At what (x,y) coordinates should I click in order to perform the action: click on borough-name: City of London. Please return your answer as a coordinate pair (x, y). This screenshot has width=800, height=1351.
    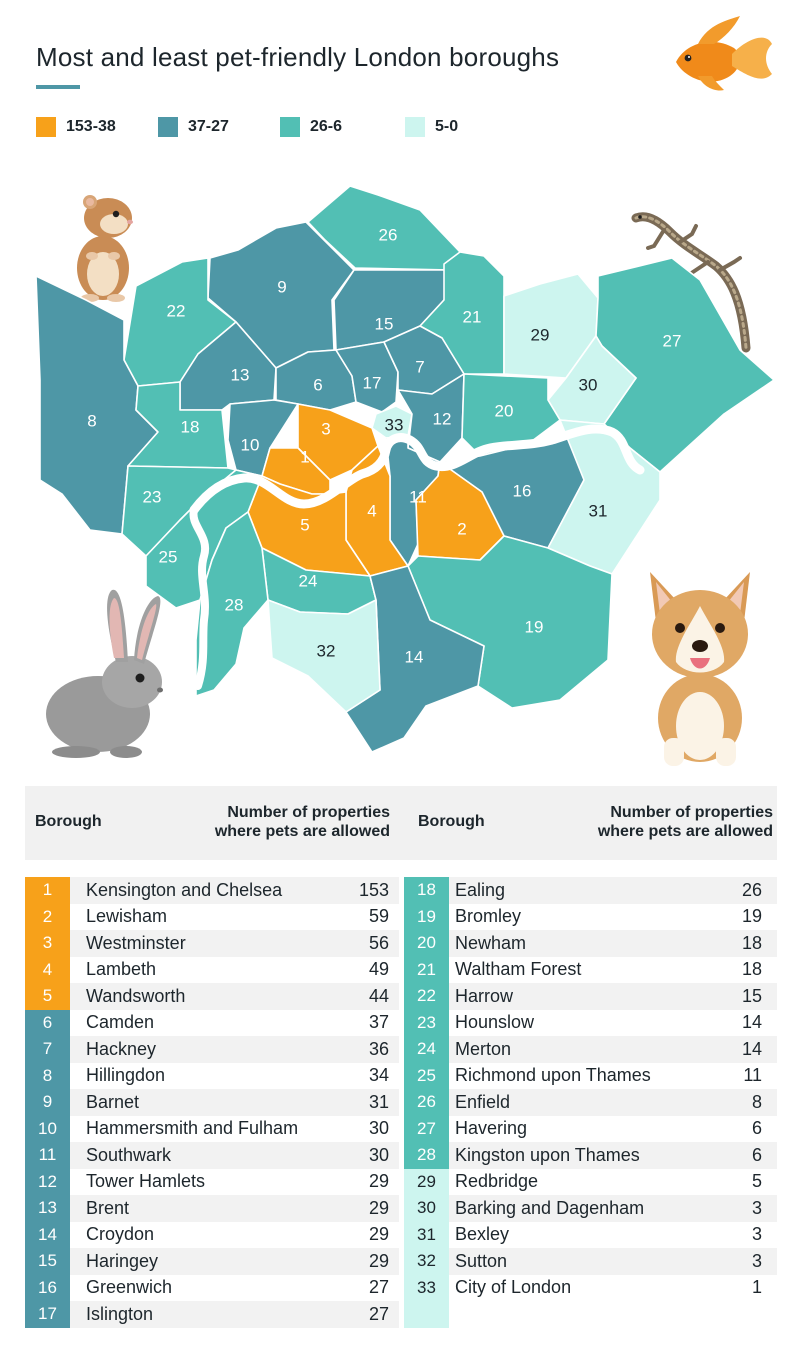
    Looking at the image, I should click on (513, 1287).